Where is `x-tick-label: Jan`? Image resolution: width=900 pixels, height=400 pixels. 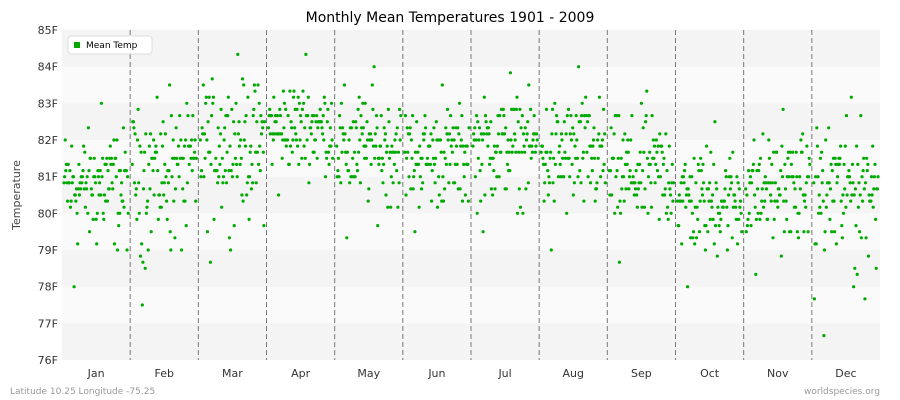 x-tick-label: Jan is located at coordinates (96, 373).